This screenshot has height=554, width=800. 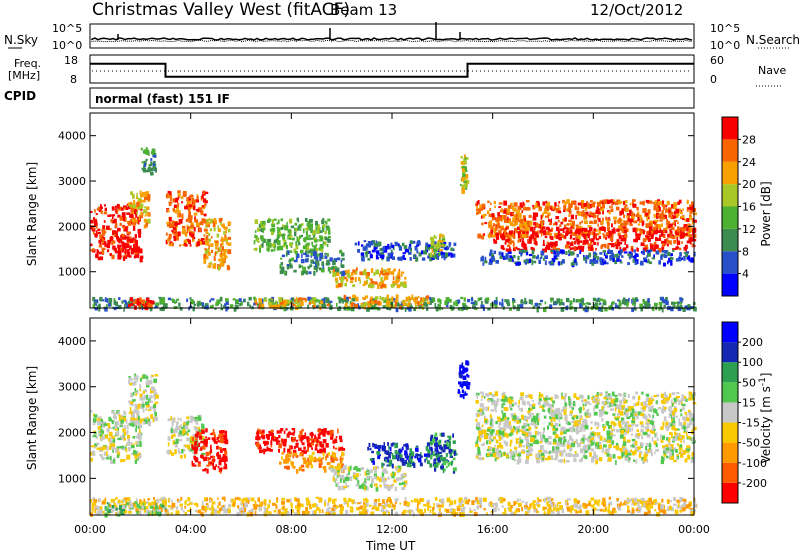 I want to click on velocity-colorbar-tick: 15, so click(x=749, y=402).